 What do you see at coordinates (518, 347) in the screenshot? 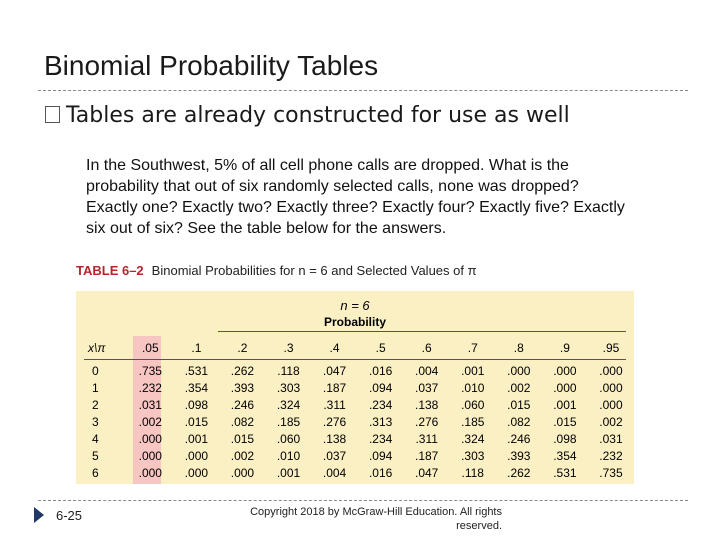
I see `column-header: .8` at bounding box center [518, 347].